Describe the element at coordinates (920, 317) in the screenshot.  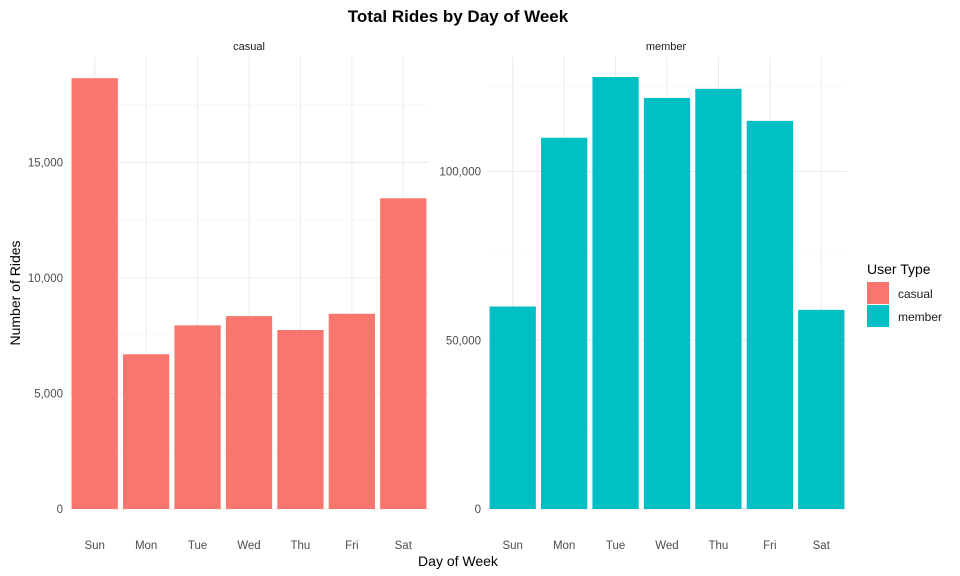
I see `legend-label-member: member` at that location.